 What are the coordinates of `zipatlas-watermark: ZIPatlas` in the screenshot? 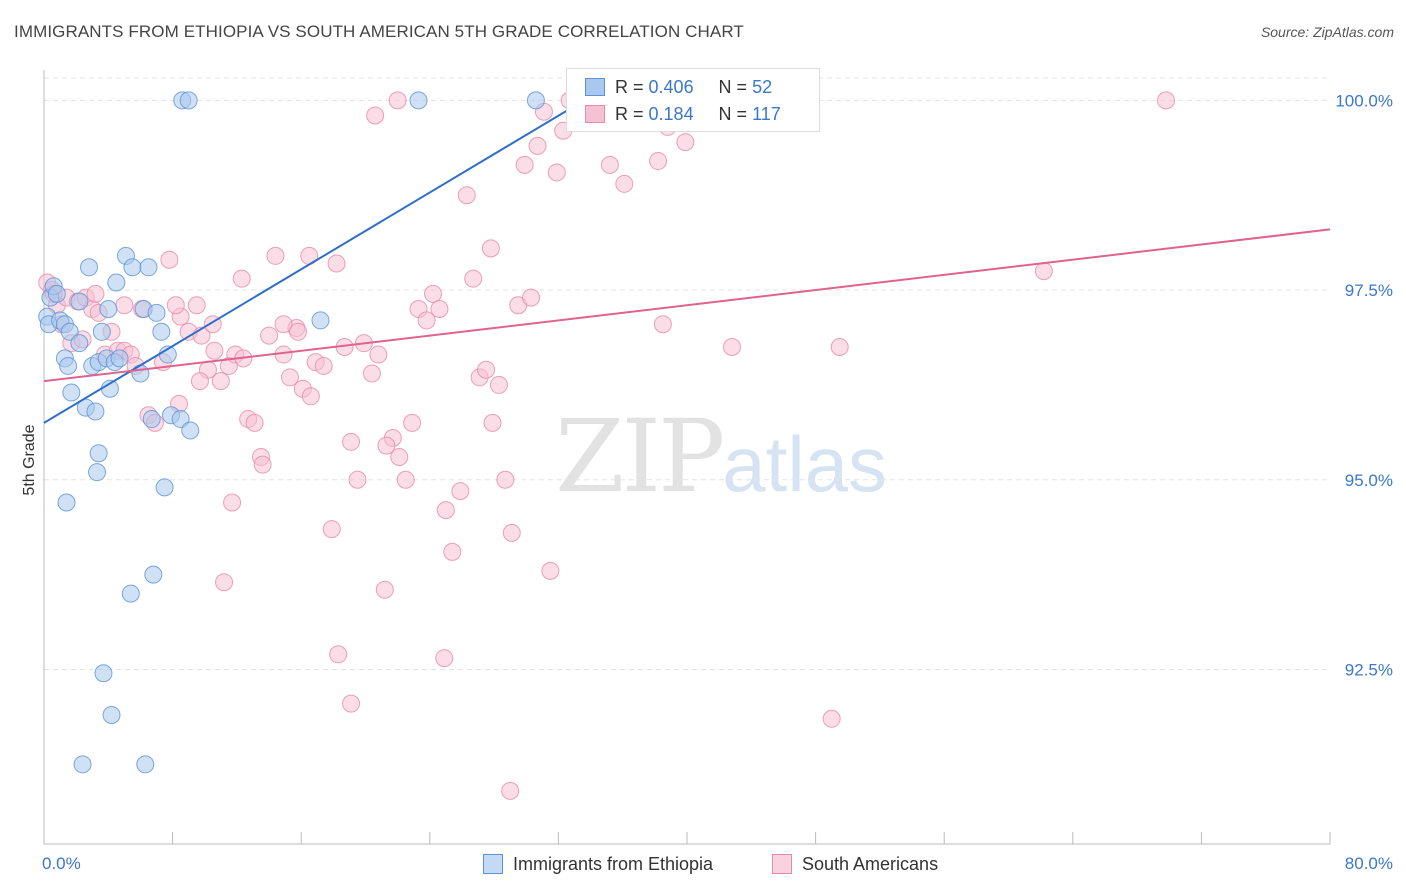 It's located at (721, 456).